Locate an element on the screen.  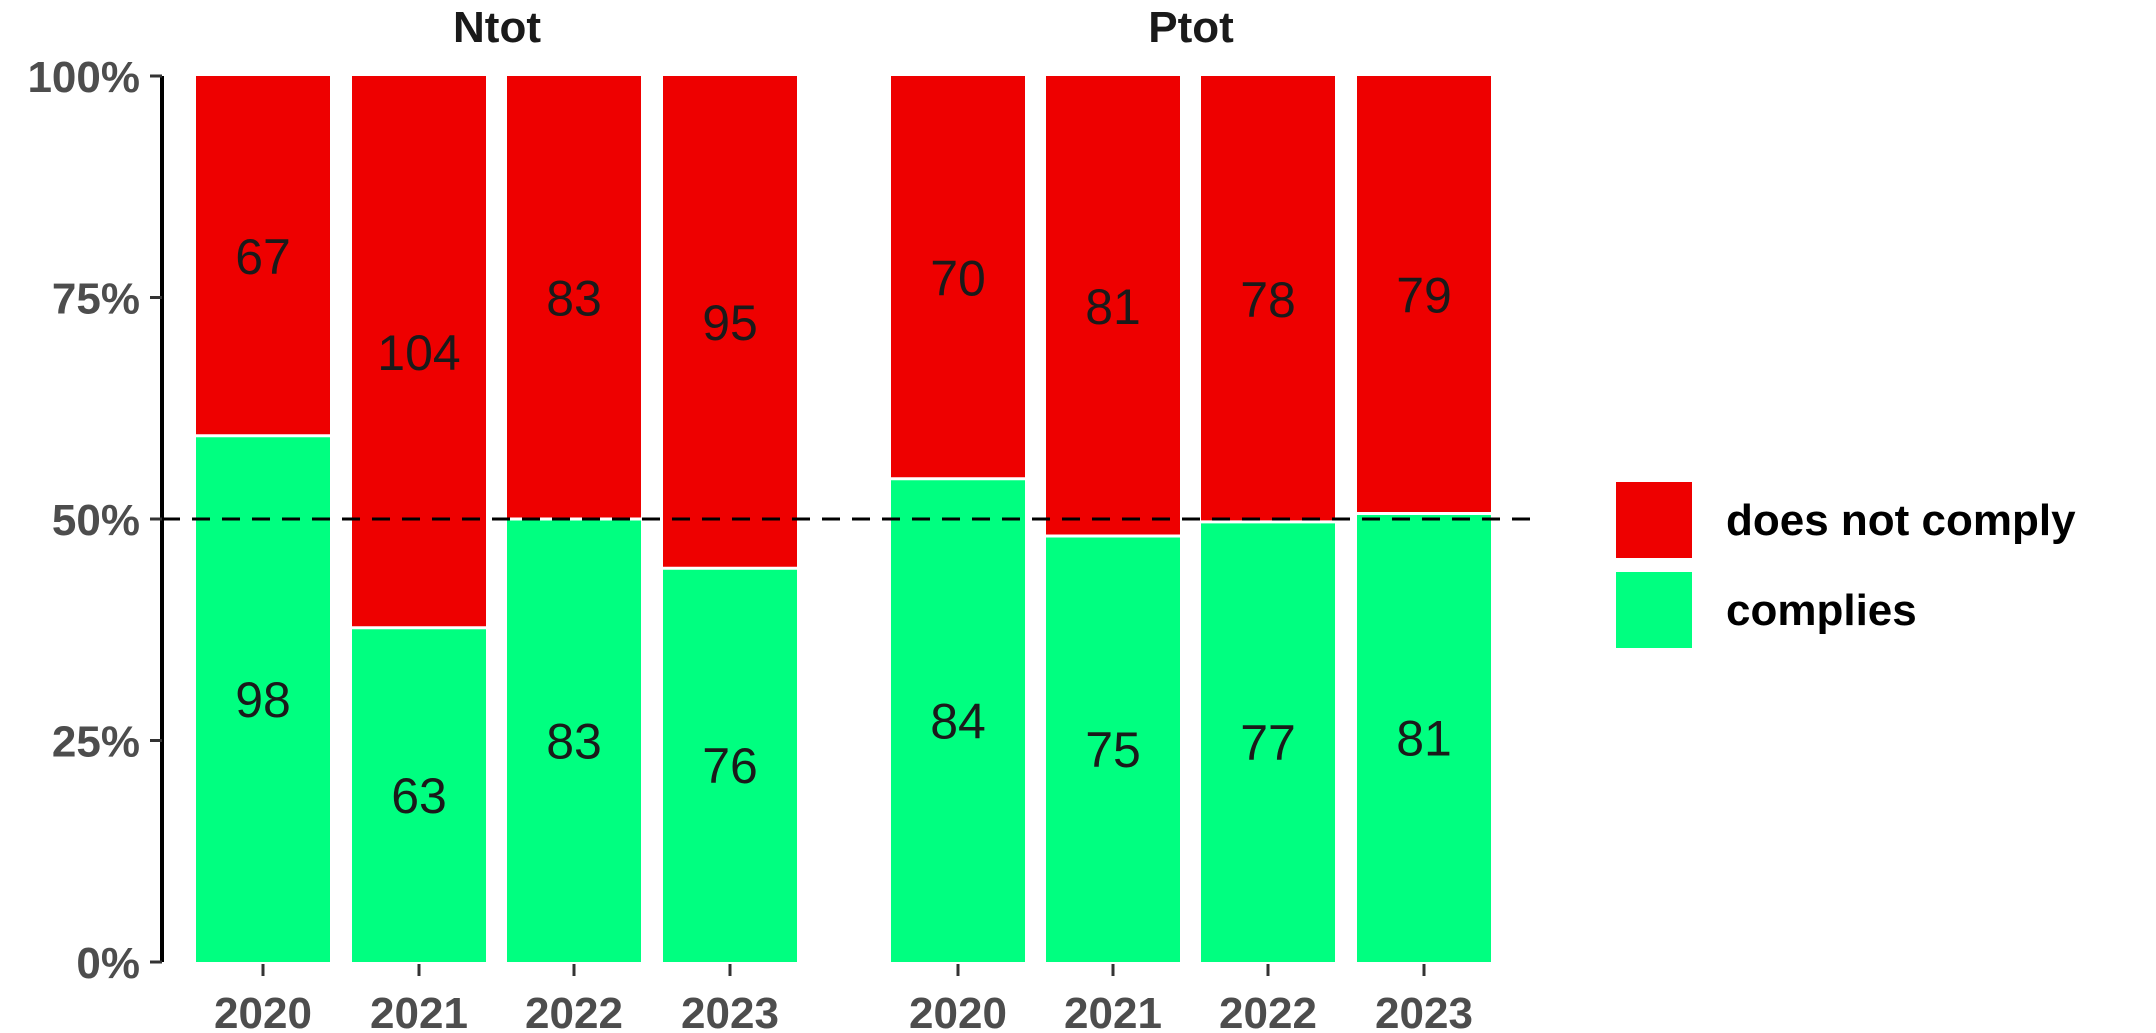
bar-value-label-does-not-comply: 81 is located at coordinates (1113, 307).